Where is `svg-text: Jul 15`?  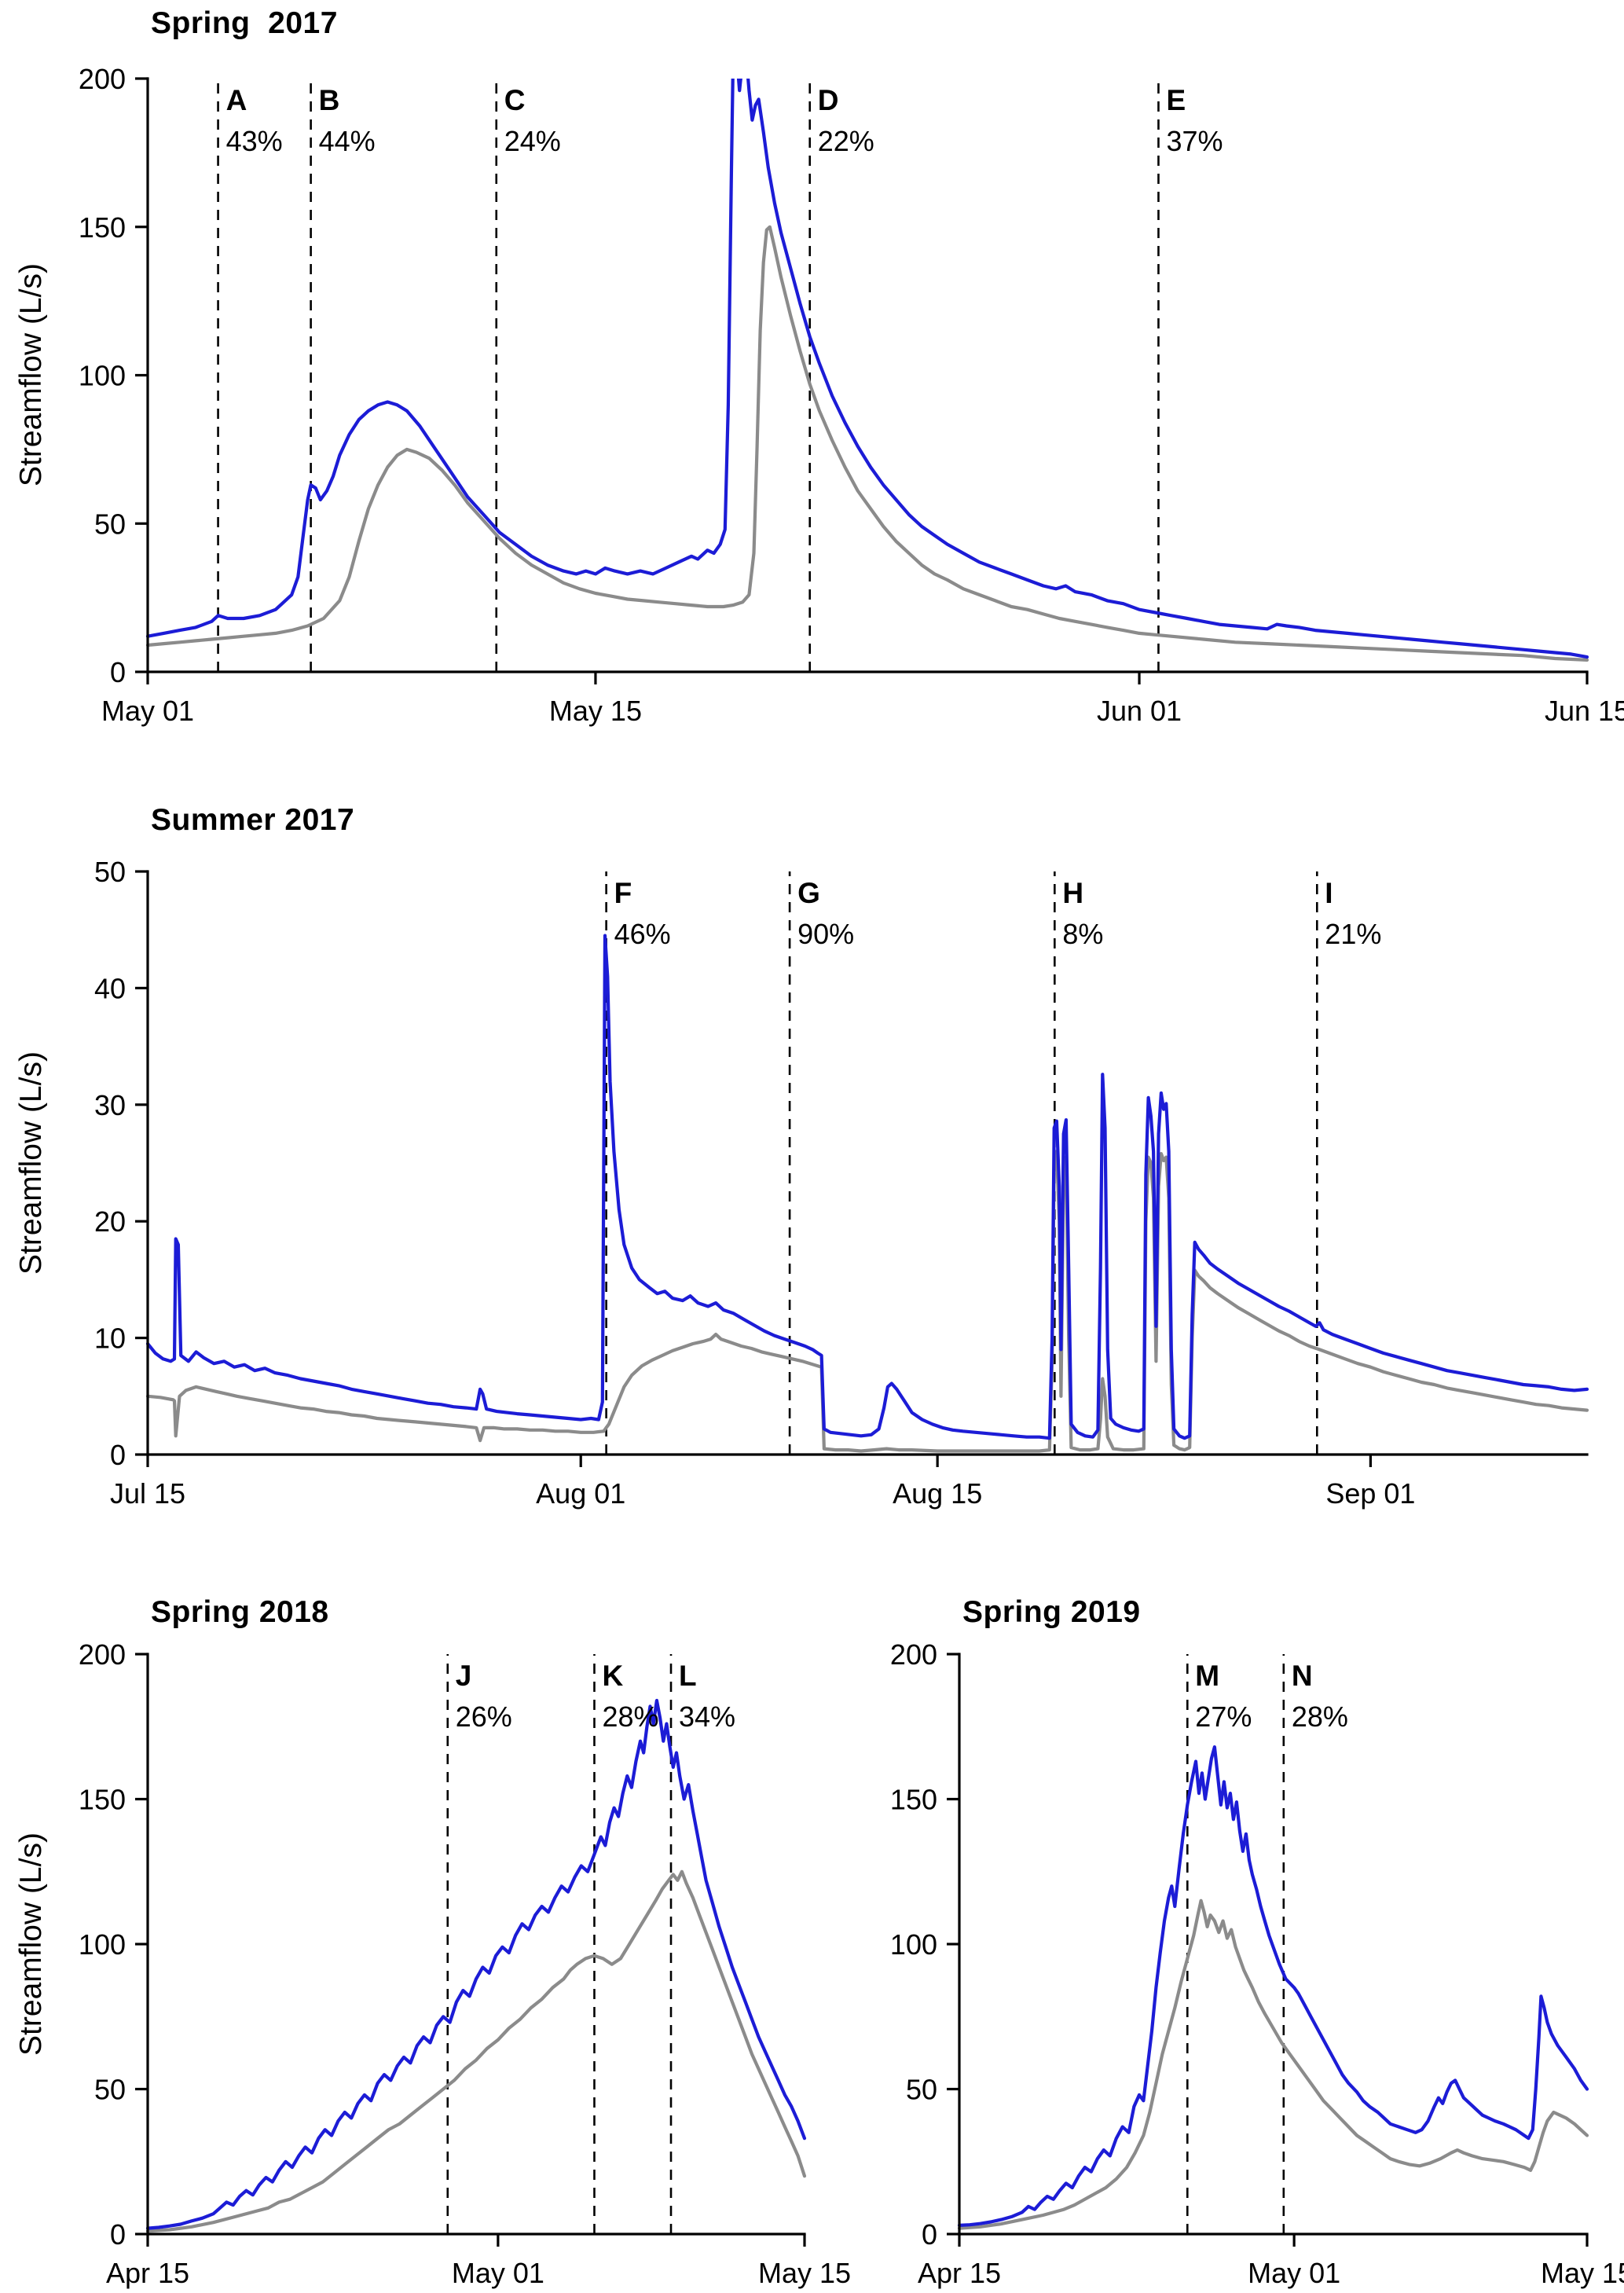 svg-text: Jul 15 is located at coordinates (147, 1493).